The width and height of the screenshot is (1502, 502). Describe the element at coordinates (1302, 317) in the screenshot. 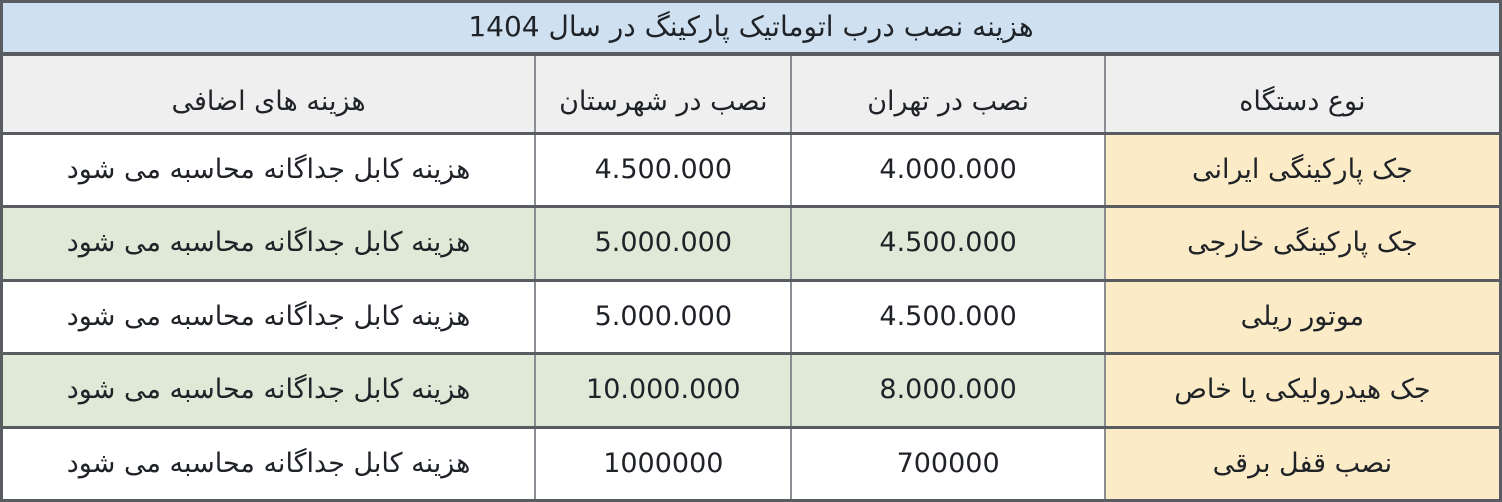

I see `device-name-cell: موتور ریلی` at that location.